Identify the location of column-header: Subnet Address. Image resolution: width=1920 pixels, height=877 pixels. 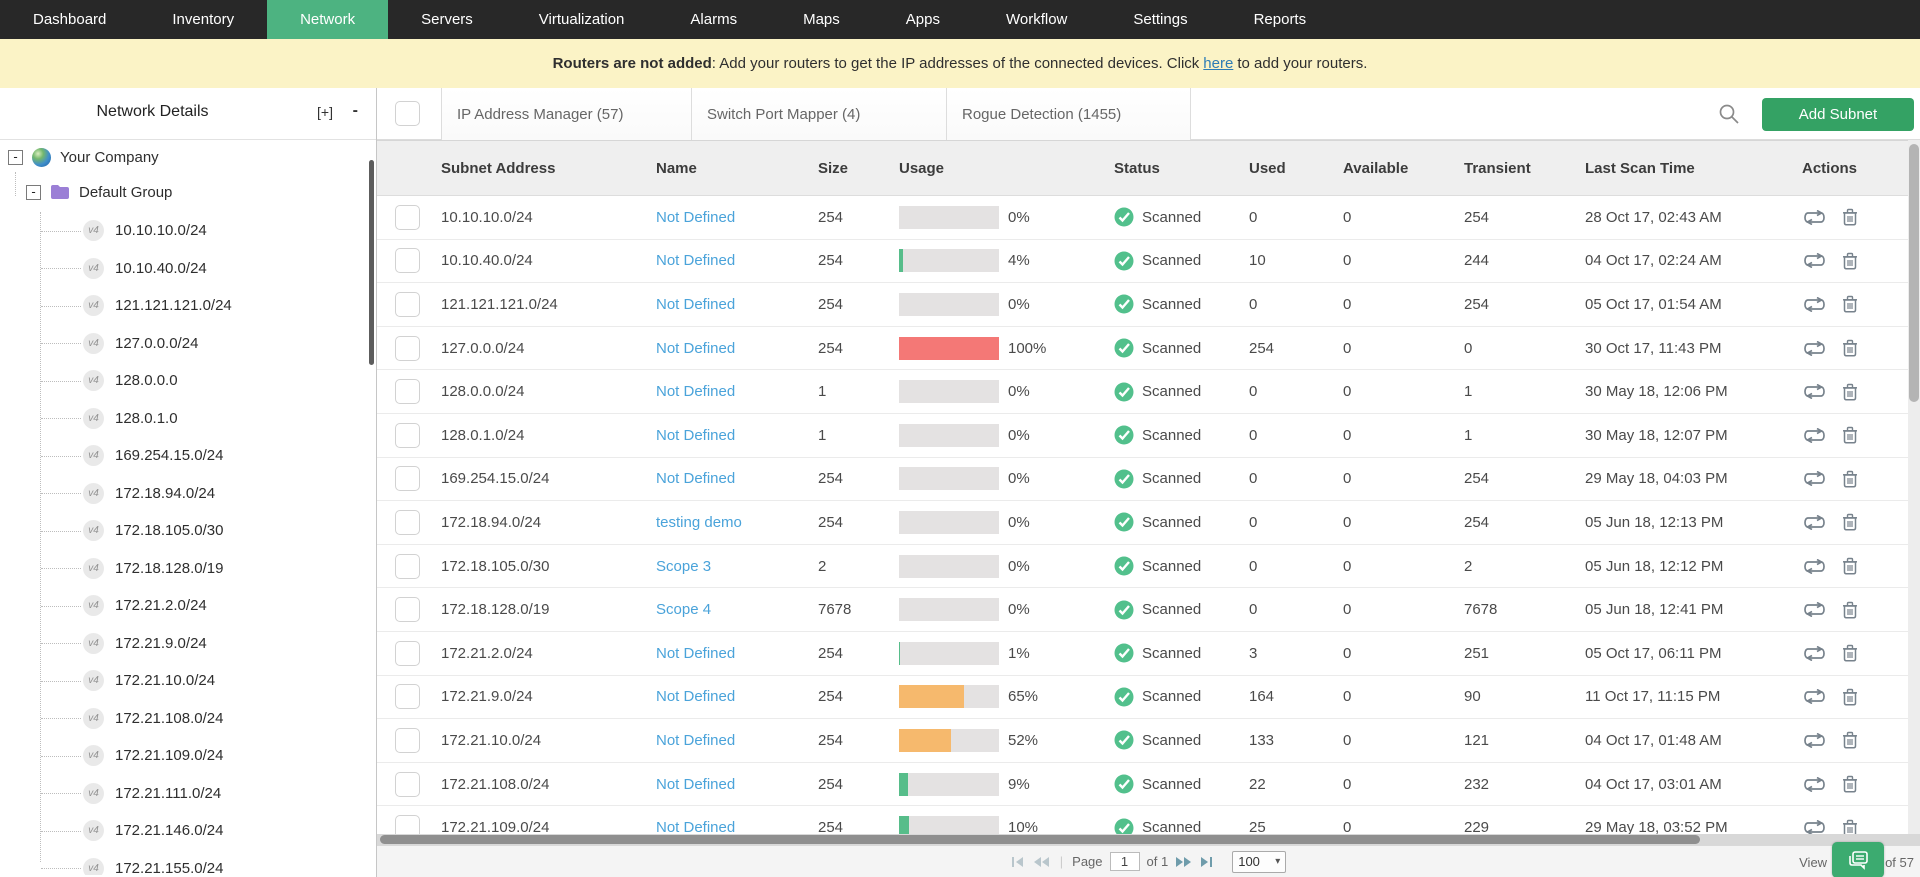
(498, 168).